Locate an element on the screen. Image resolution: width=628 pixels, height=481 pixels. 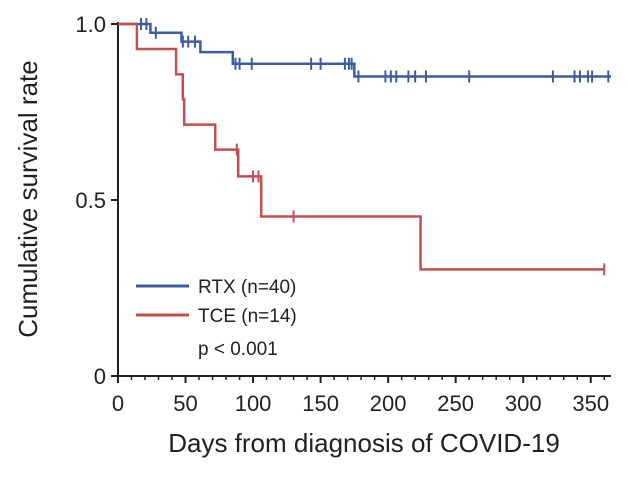
y-axis-title: Cumulative survival rate is located at coordinates (28, 198).